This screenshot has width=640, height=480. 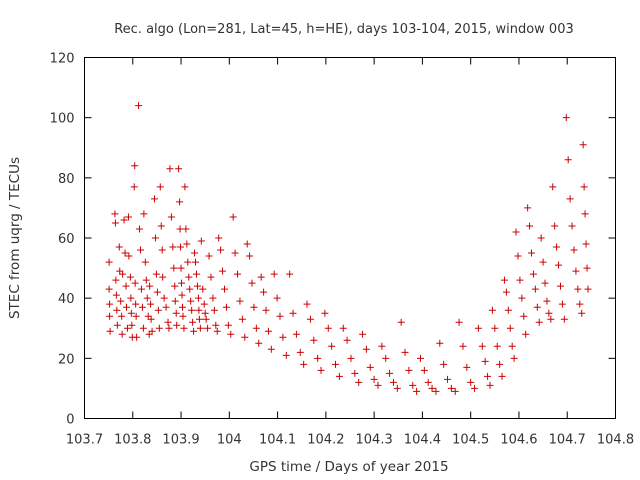 I want to click on x-tick-label: 104, so click(x=229, y=440).